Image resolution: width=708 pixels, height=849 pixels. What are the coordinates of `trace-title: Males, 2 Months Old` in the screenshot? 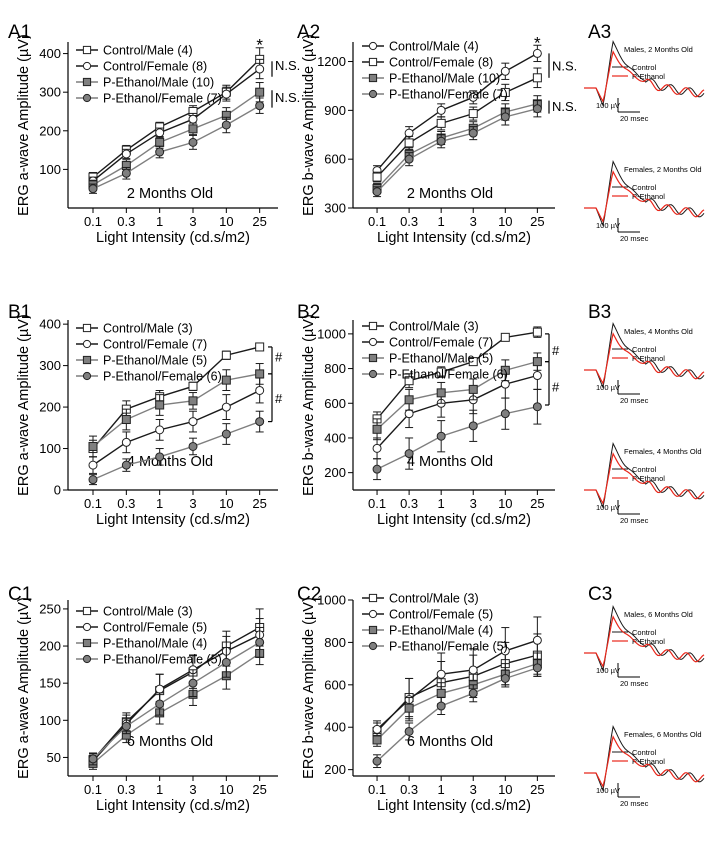 It's located at (658, 49).